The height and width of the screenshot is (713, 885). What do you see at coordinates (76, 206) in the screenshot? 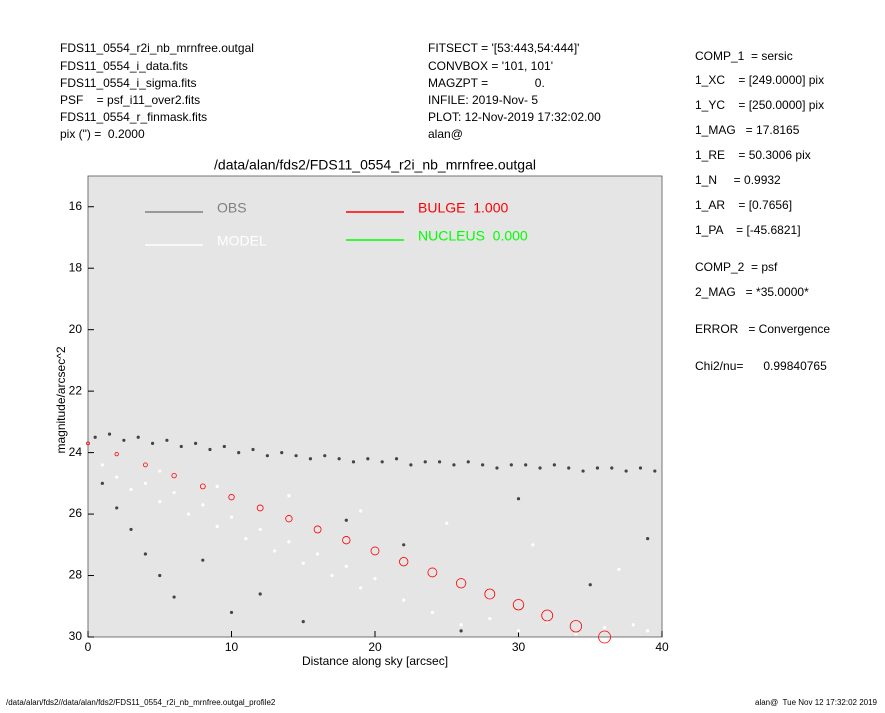
I see `y-tick-label: 16` at bounding box center [76, 206].